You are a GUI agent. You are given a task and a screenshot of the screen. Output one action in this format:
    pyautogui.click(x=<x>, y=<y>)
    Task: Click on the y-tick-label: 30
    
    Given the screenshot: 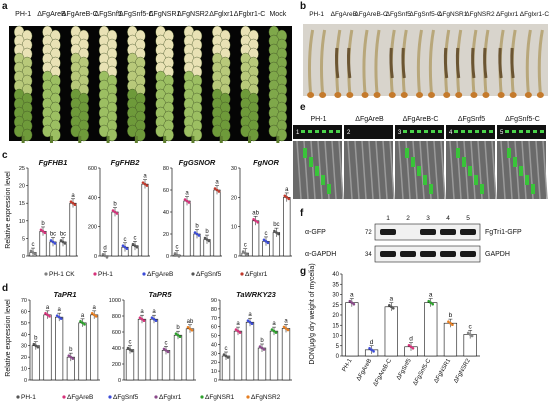 What is the action you would take?
    pyautogui.click(x=24, y=347)
    